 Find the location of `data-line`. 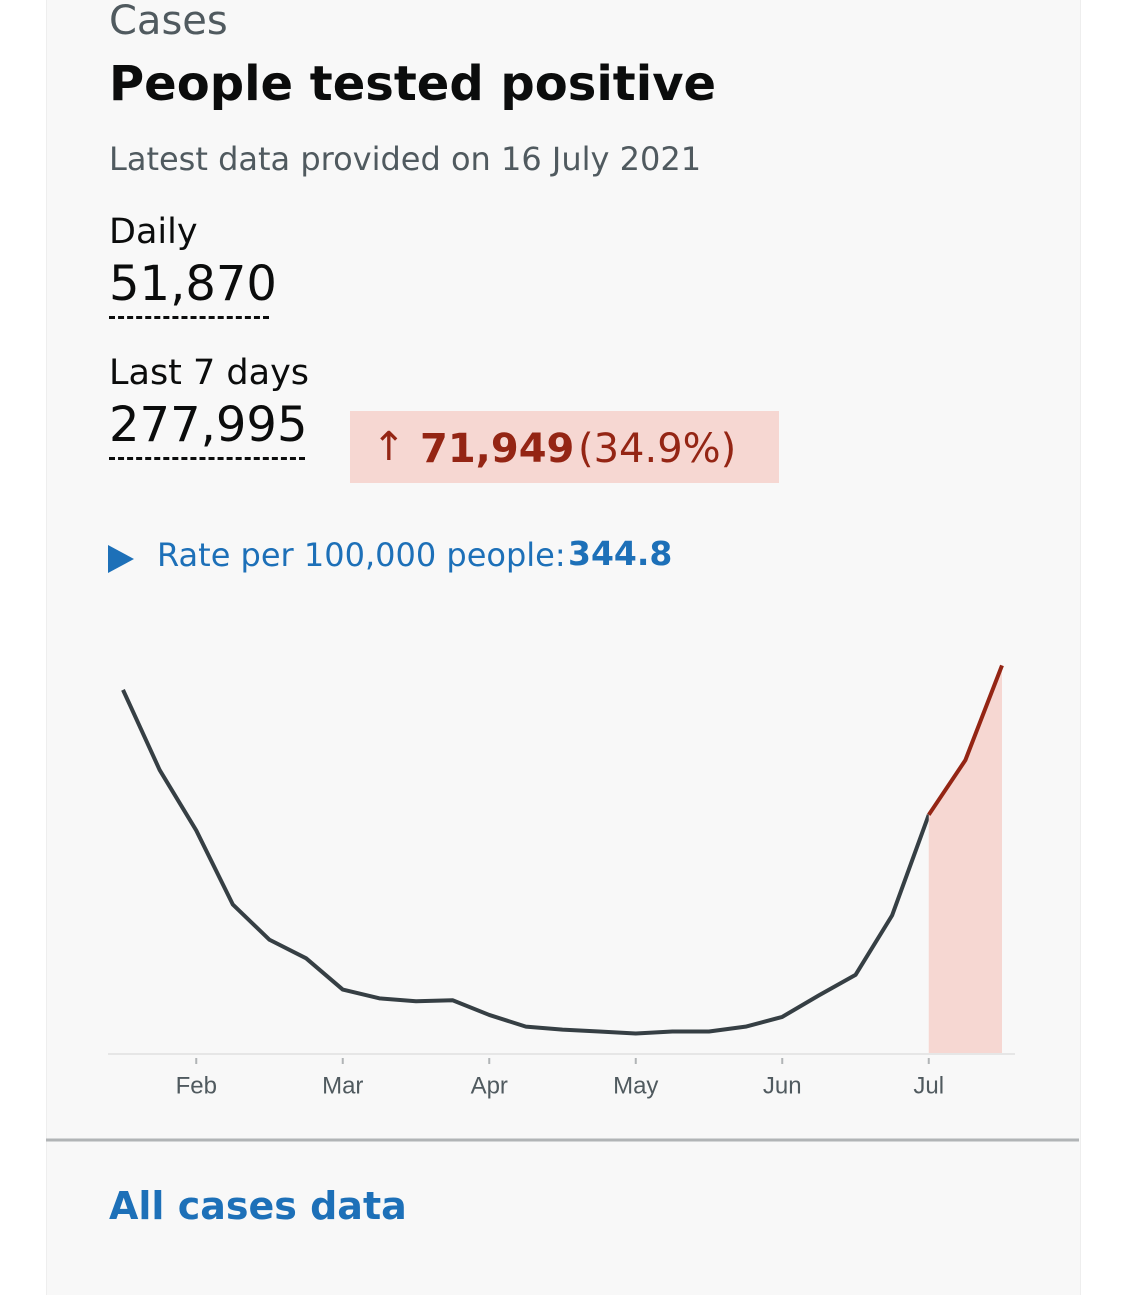

data-line is located at coordinates (965, 740).